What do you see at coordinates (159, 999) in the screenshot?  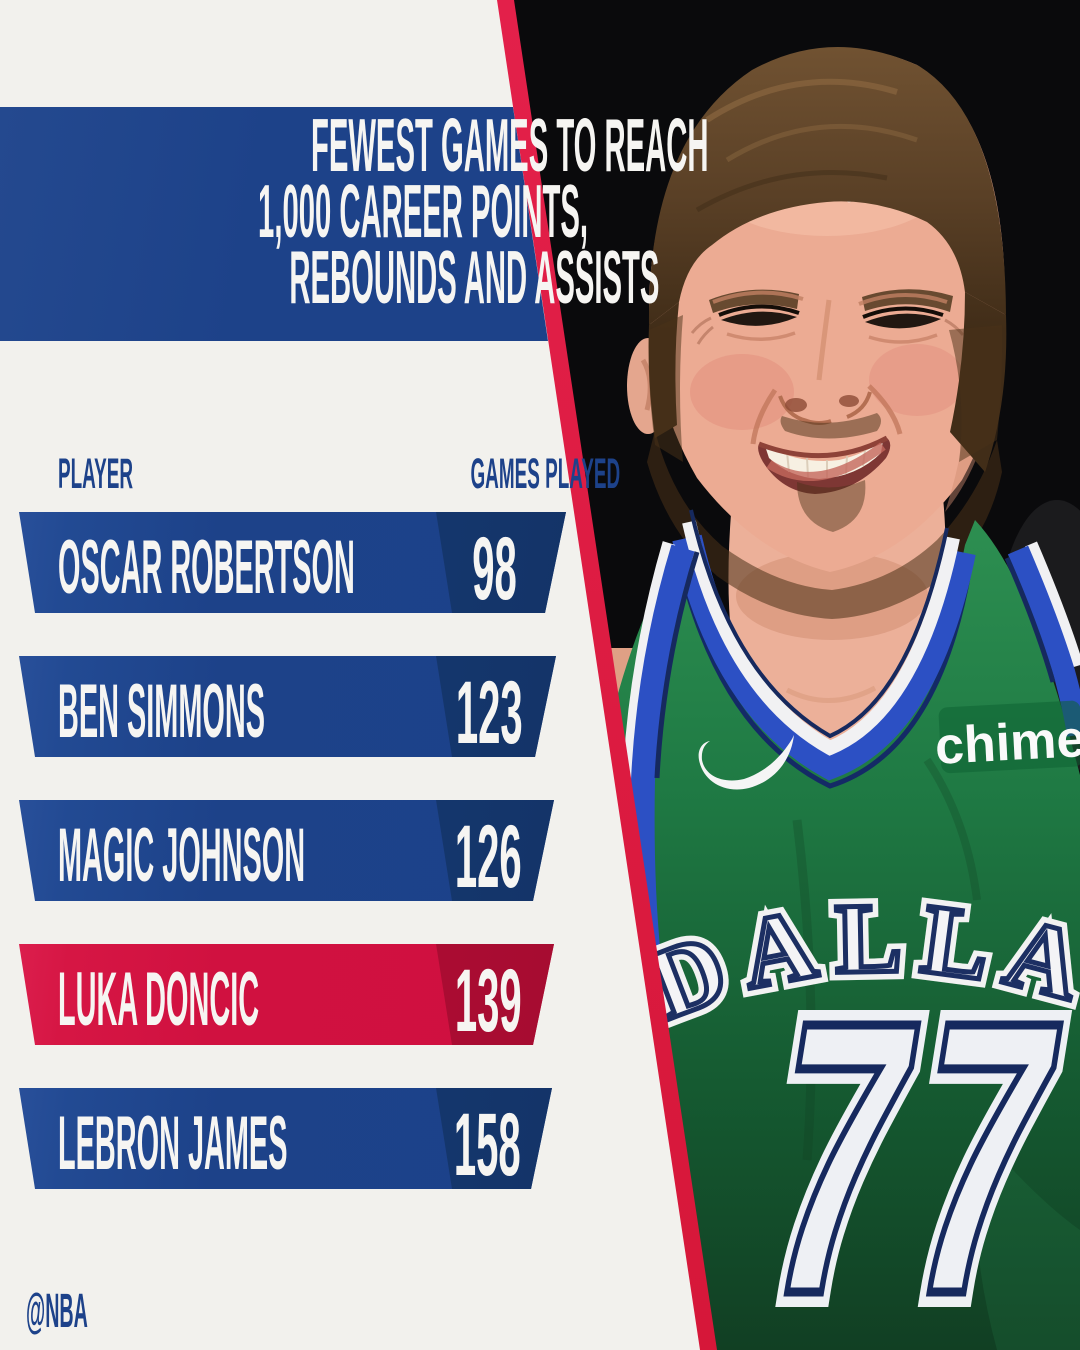 I see `player-name: LUKA DONCIC` at bounding box center [159, 999].